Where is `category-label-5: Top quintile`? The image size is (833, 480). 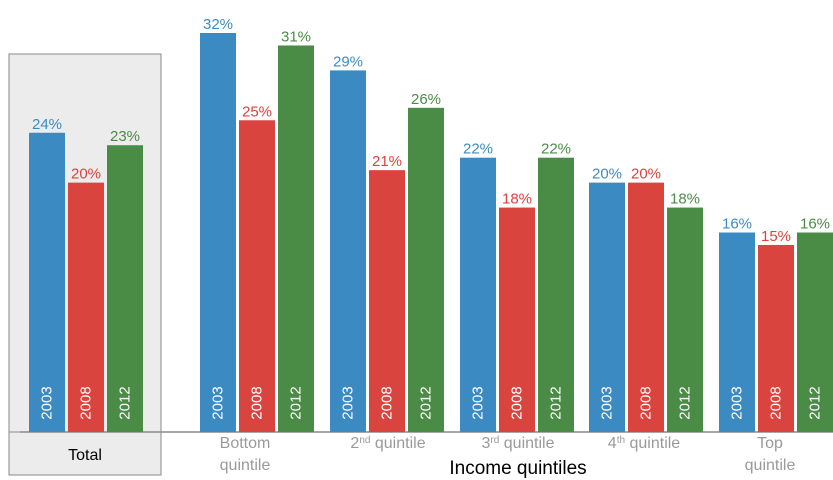
category-label-5: Top quintile is located at coordinates (770, 454).